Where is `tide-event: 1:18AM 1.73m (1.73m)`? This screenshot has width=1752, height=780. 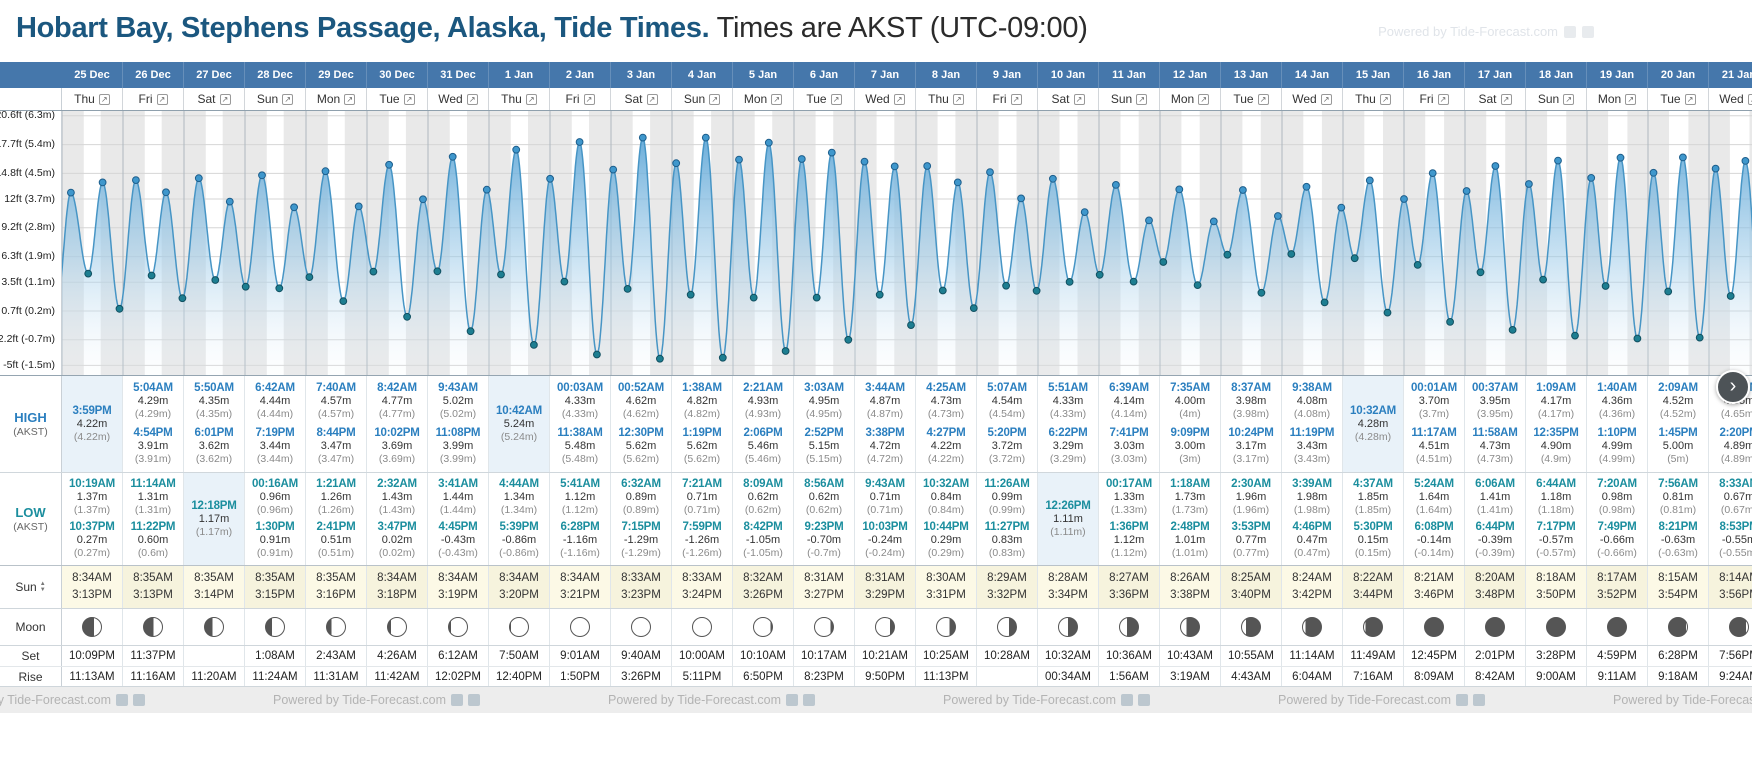 tide-event: 1:18AM 1.73m (1.73m) is located at coordinates (1190, 497).